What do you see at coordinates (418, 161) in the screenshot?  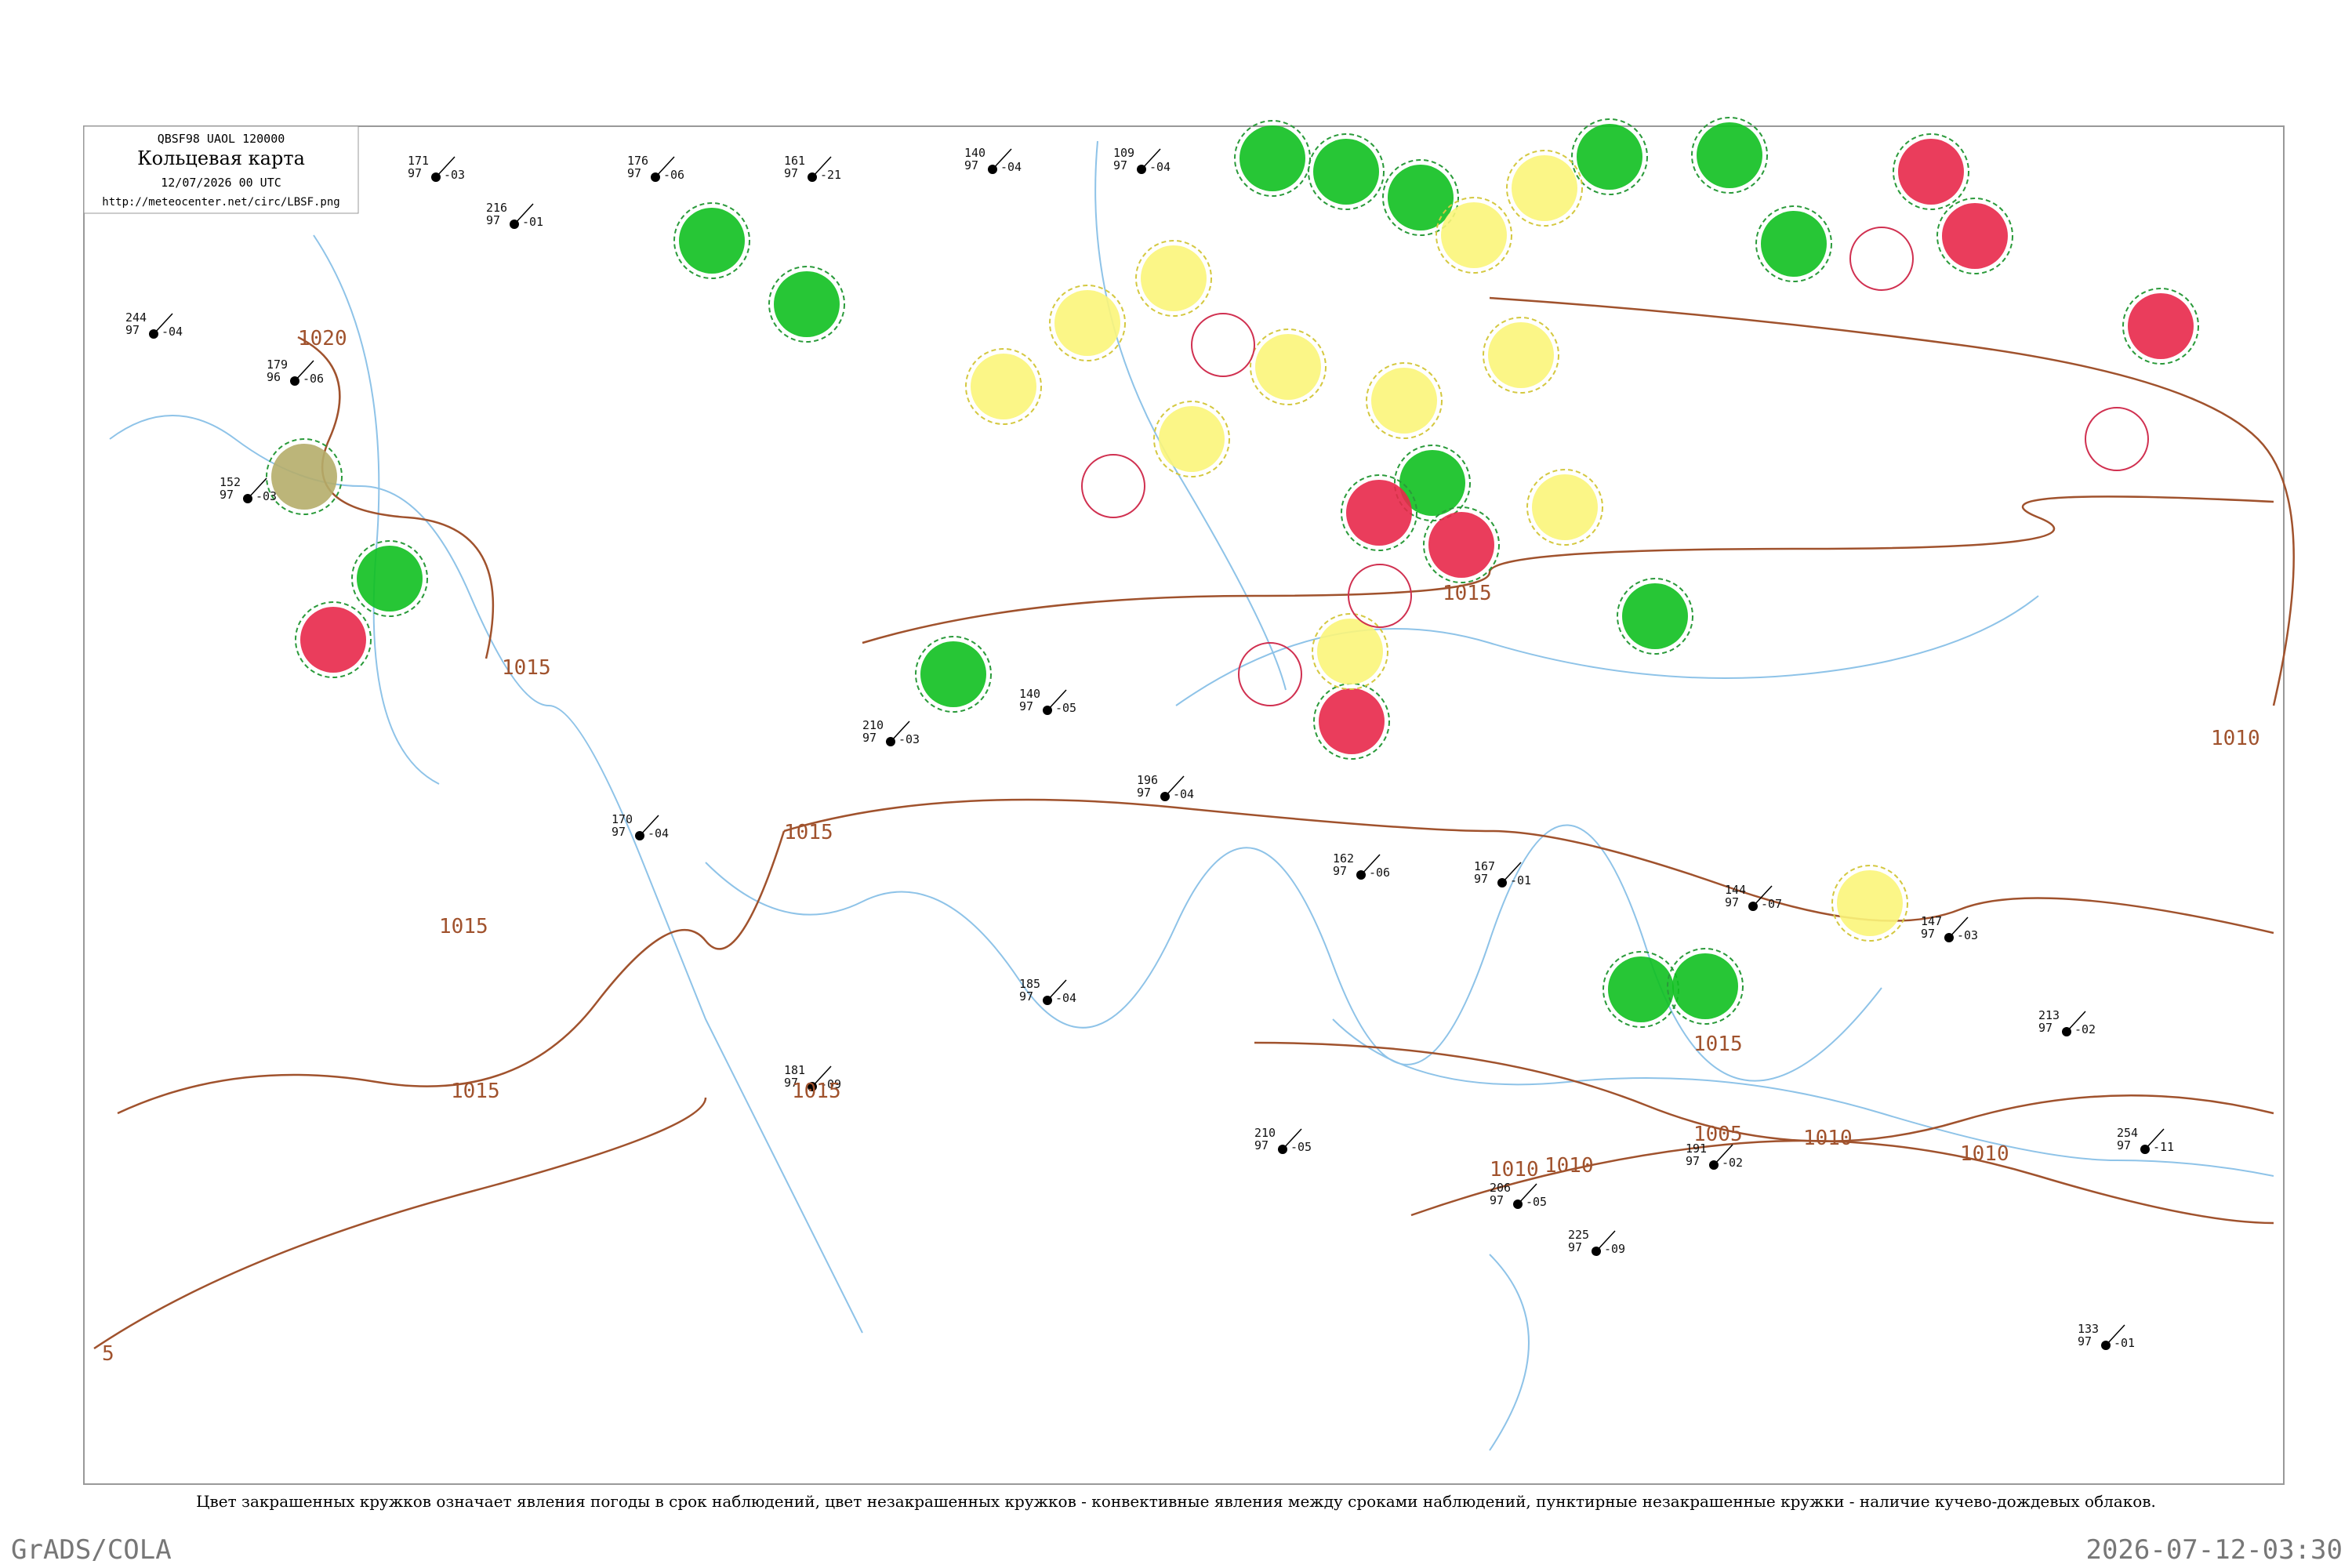 I see `station-value: 171` at bounding box center [418, 161].